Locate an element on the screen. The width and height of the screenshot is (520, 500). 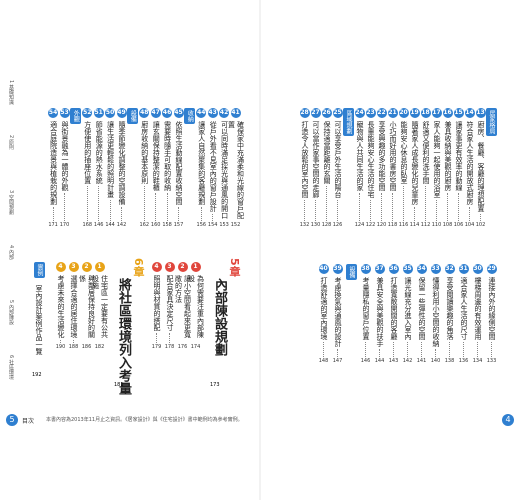
toc-entry: 33 懂得利用小空間的收納 140 is located at coordinates (435, 314).